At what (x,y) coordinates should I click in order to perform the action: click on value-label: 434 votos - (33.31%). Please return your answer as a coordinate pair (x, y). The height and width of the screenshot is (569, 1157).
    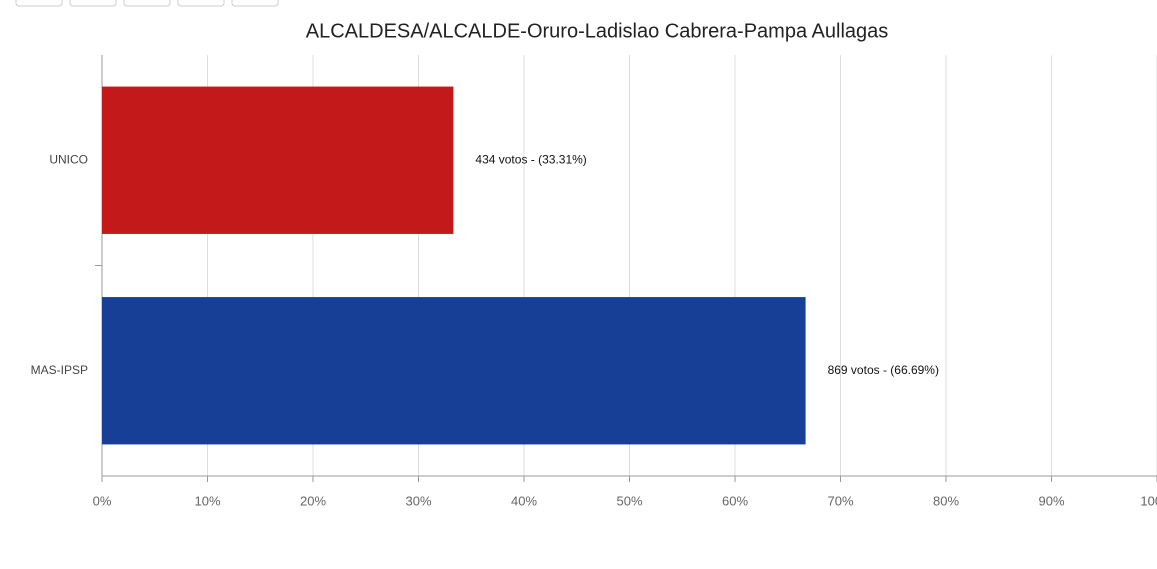
    Looking at the image, I should click on (530, 159).